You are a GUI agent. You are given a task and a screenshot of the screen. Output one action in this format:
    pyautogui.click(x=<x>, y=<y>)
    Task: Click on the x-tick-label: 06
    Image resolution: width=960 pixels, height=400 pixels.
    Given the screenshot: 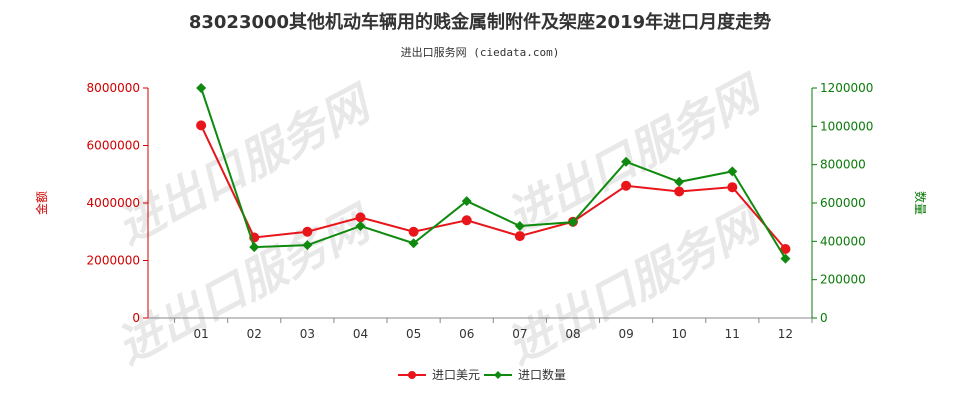 What is the action you would take?
    pyautogui.click(x=466, y=334)
    